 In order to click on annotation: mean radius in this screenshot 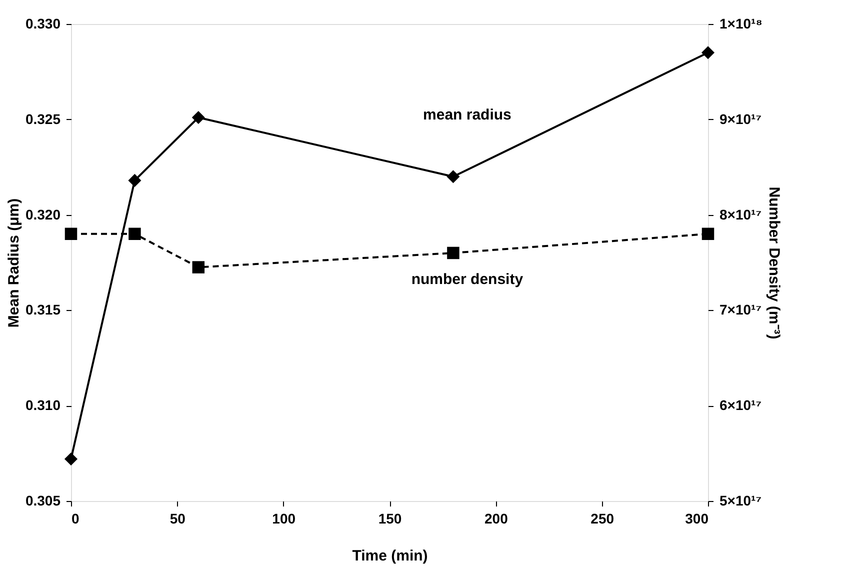, I will do `click(467, 115)`.